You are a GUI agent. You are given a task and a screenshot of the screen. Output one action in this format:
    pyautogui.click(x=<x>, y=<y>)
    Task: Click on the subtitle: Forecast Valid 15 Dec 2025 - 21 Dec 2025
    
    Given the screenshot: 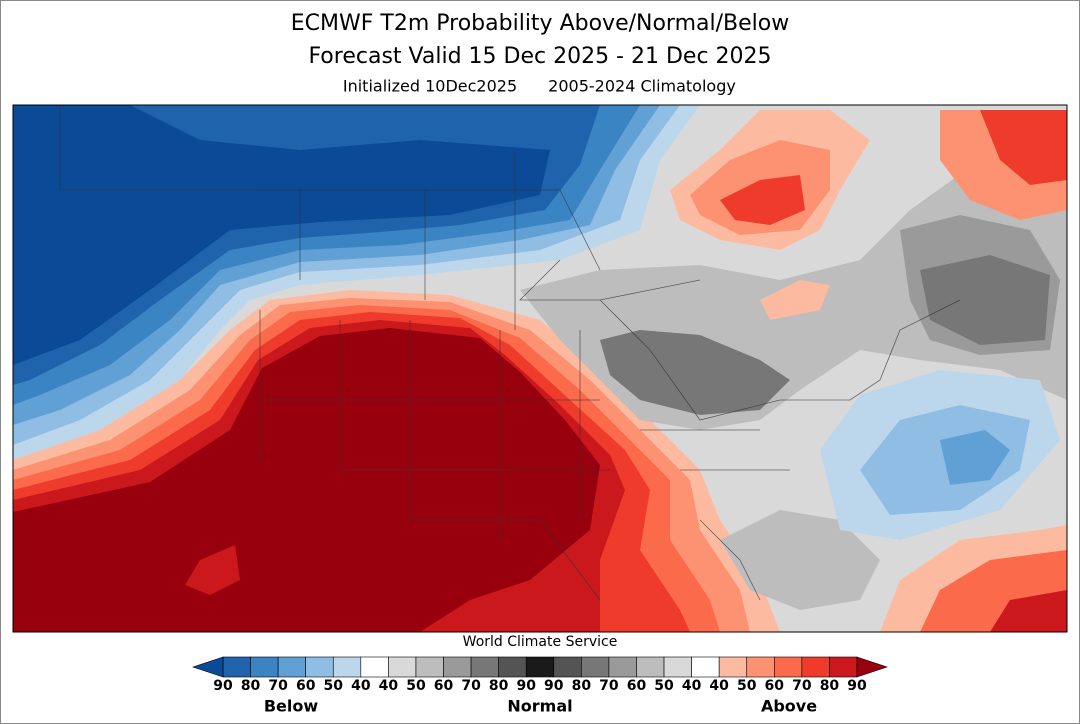 What is the action you would take?
    pyautogui.click(x=539, y=56)
    